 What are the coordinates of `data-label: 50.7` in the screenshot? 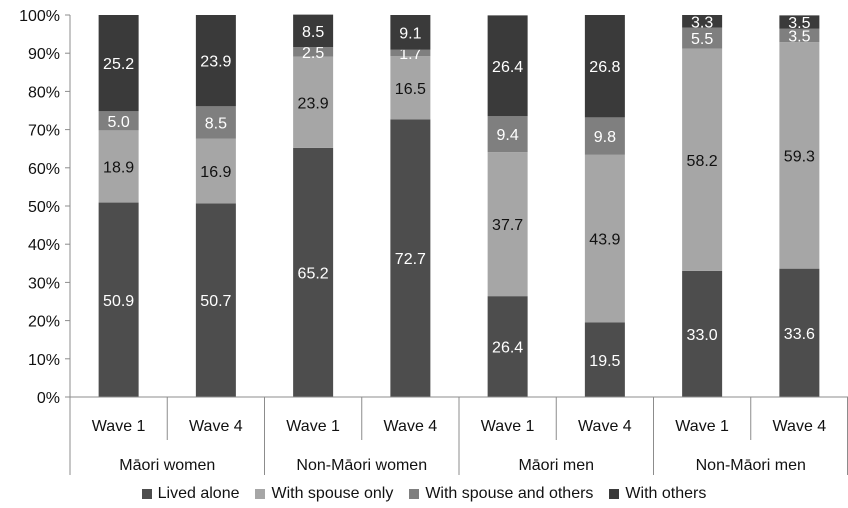 It's located at (215, 301).